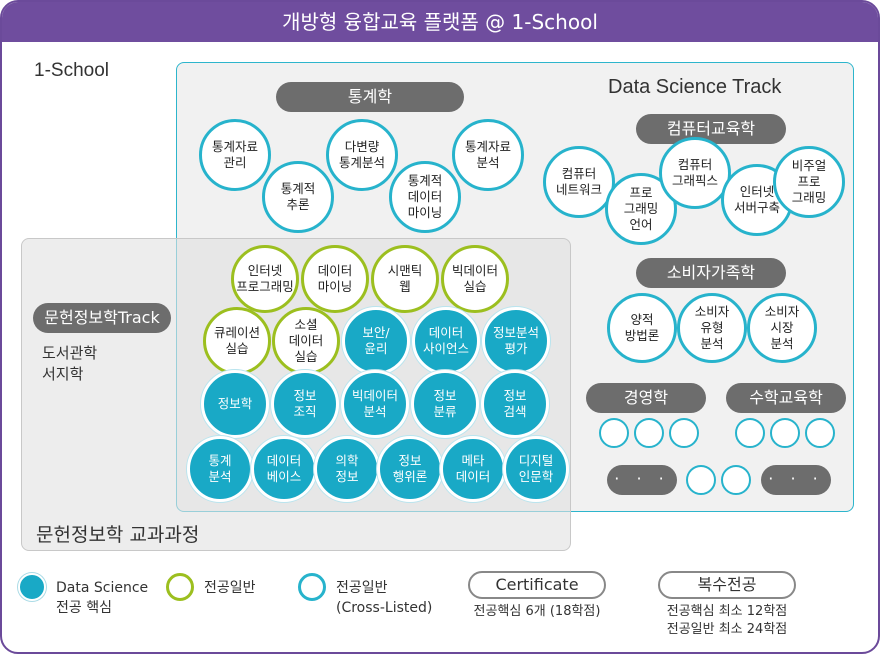 This screenshot has width=880, height=654. What do you see at coordinates (235, 404) in the screenshot?
I see `course-node: 정보학` at bounding box center [235, 404].